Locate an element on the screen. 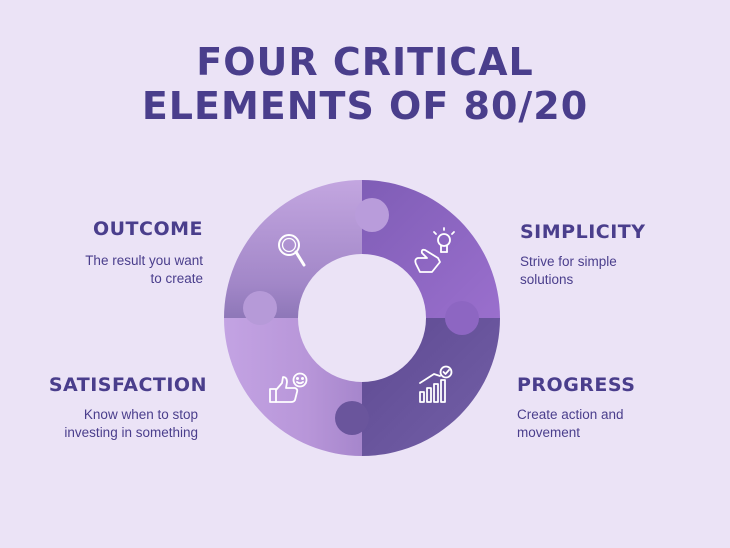 Image resolution: width=730 pixels, height=548 pixels. bar-chart-check-icon is located at coordinates (436, 384).